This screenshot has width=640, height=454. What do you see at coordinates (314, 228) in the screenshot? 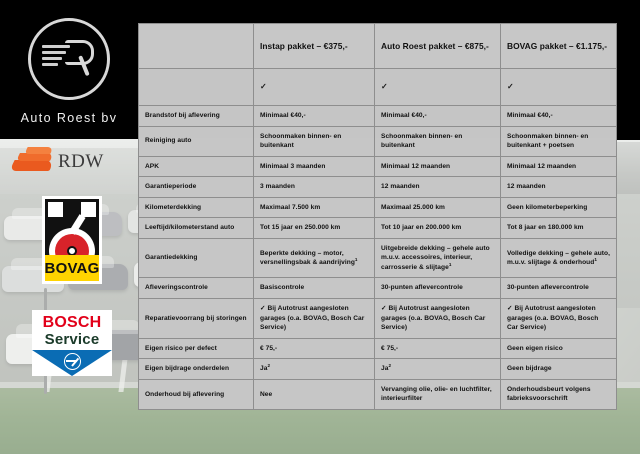
I see `table-cell: Tot 15 jaar en 250.000 km` at bounding box center [314, 228].